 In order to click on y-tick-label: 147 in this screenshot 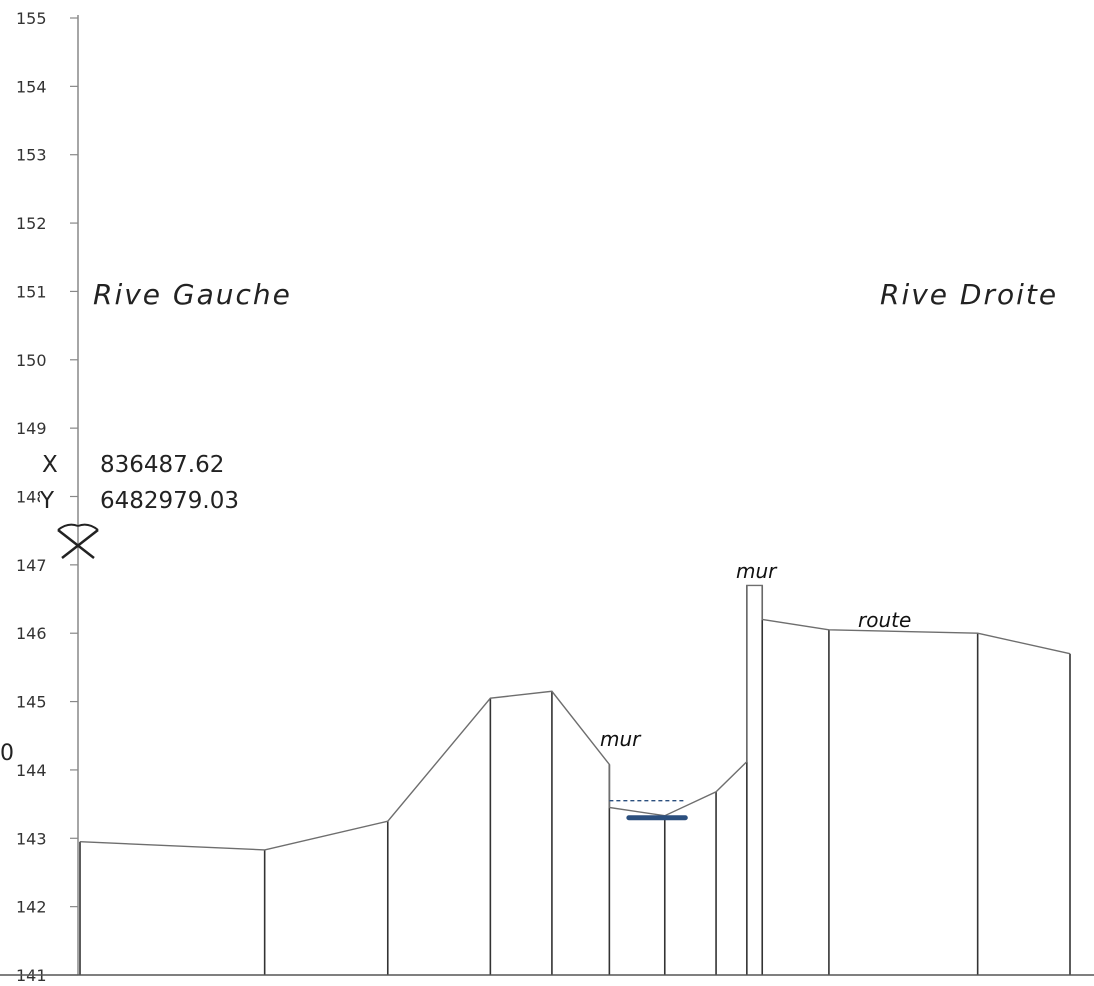, I will do `click(31, 565)`.